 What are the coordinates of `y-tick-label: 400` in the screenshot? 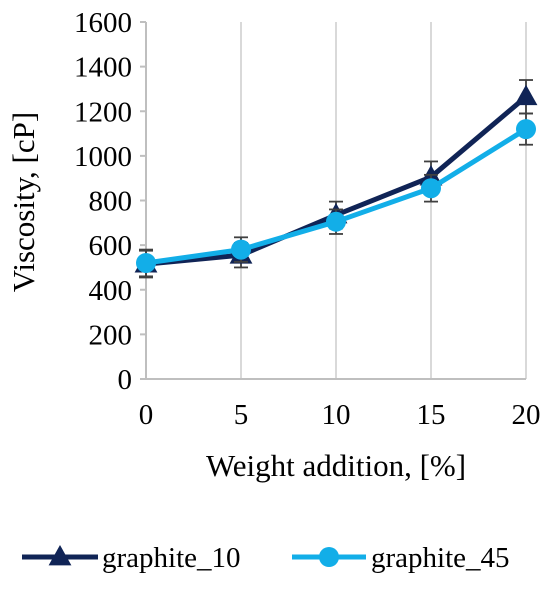 It's located at (111, 291).